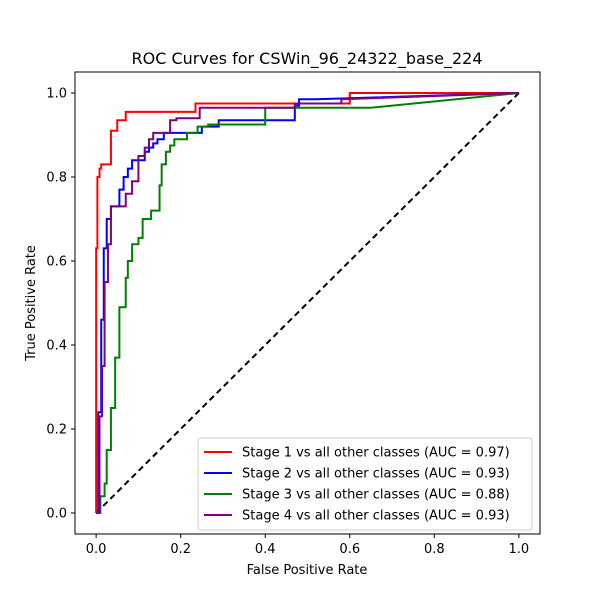  I want to click on y-tick-label: 1.0, so click(56, 94).